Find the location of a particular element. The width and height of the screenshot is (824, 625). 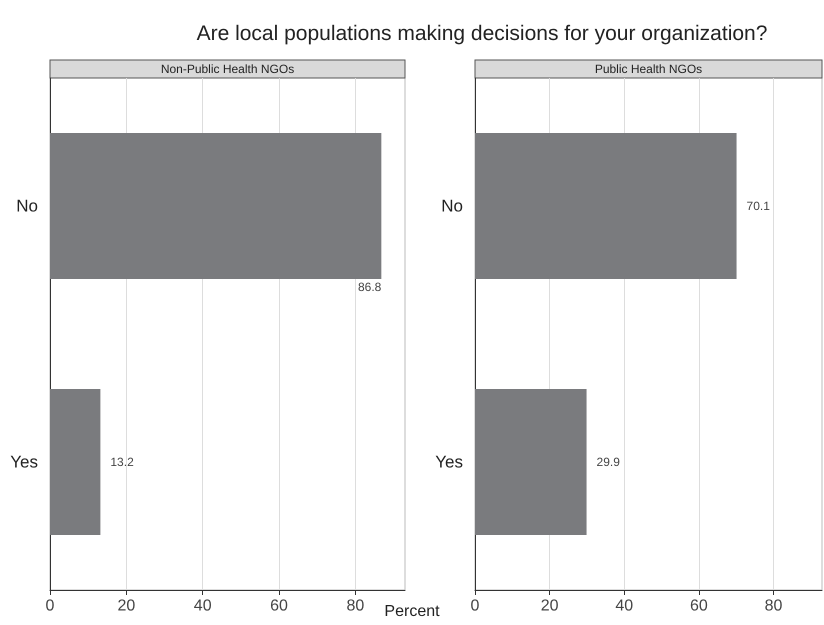

data-label: 29.9 is located at coordinates (608, 462).